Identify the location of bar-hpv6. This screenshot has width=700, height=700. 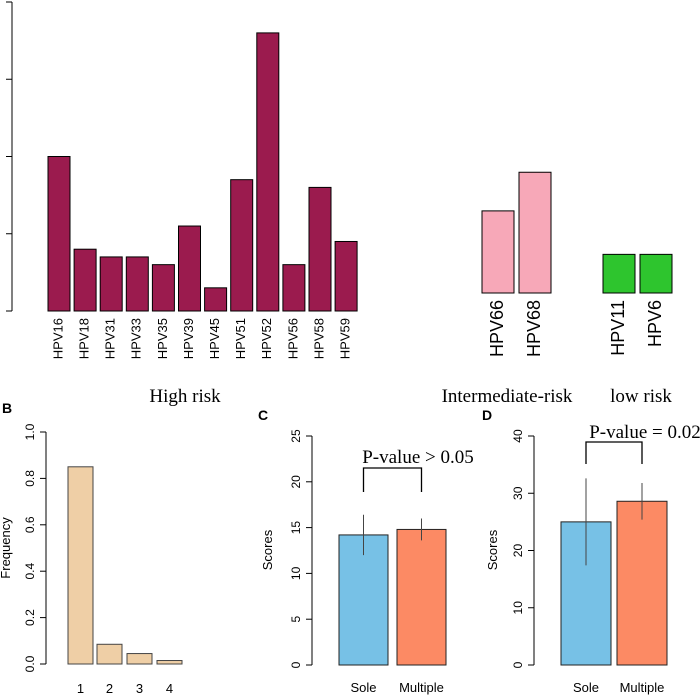
(656, 273).